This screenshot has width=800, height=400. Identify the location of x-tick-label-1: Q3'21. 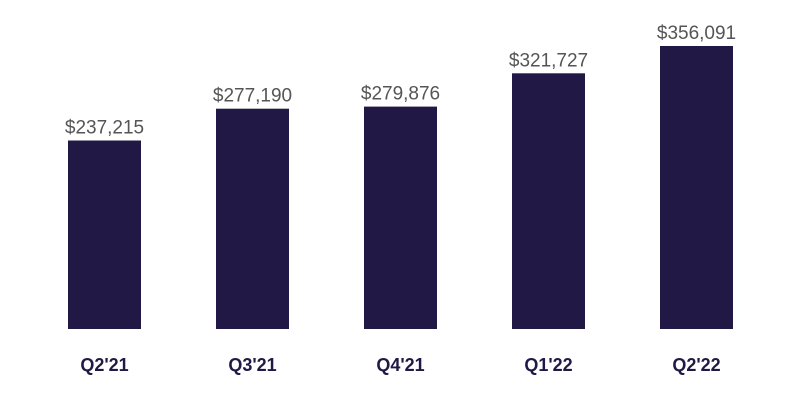
(252, 365).